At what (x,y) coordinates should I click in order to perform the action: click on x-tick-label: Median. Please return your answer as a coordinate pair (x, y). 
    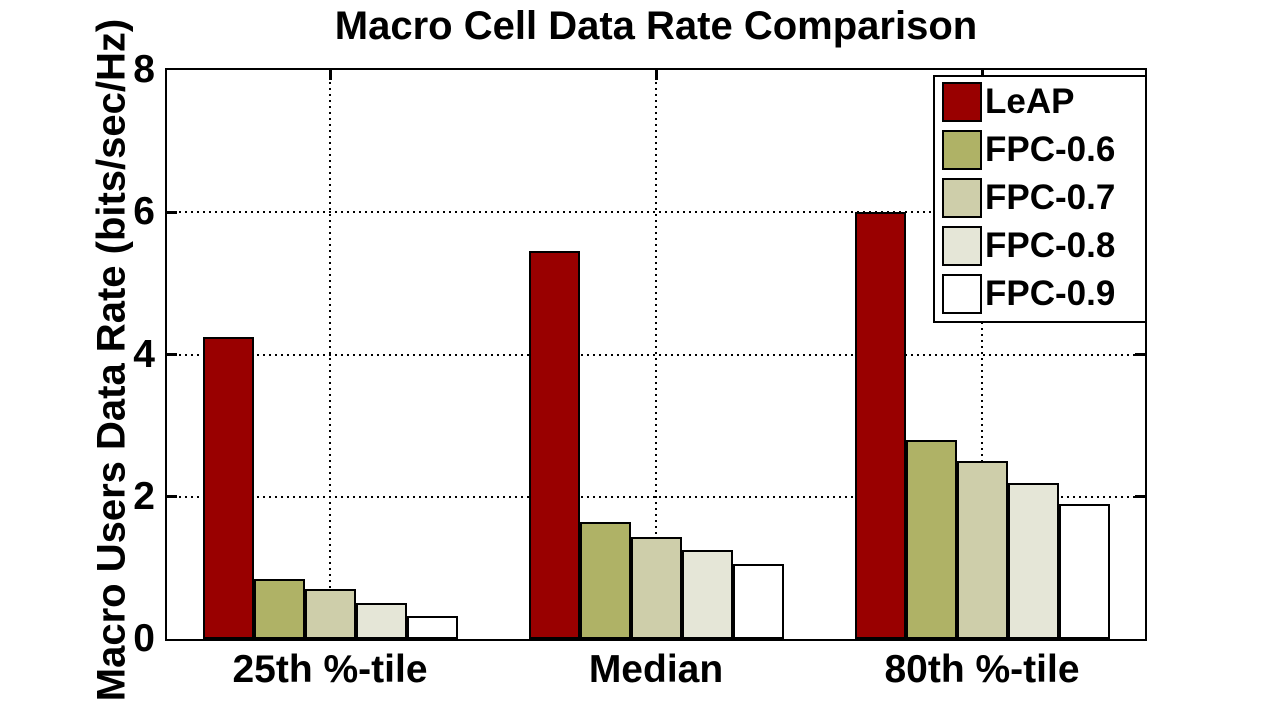
    Looking at the image, I should click on (656, 669).